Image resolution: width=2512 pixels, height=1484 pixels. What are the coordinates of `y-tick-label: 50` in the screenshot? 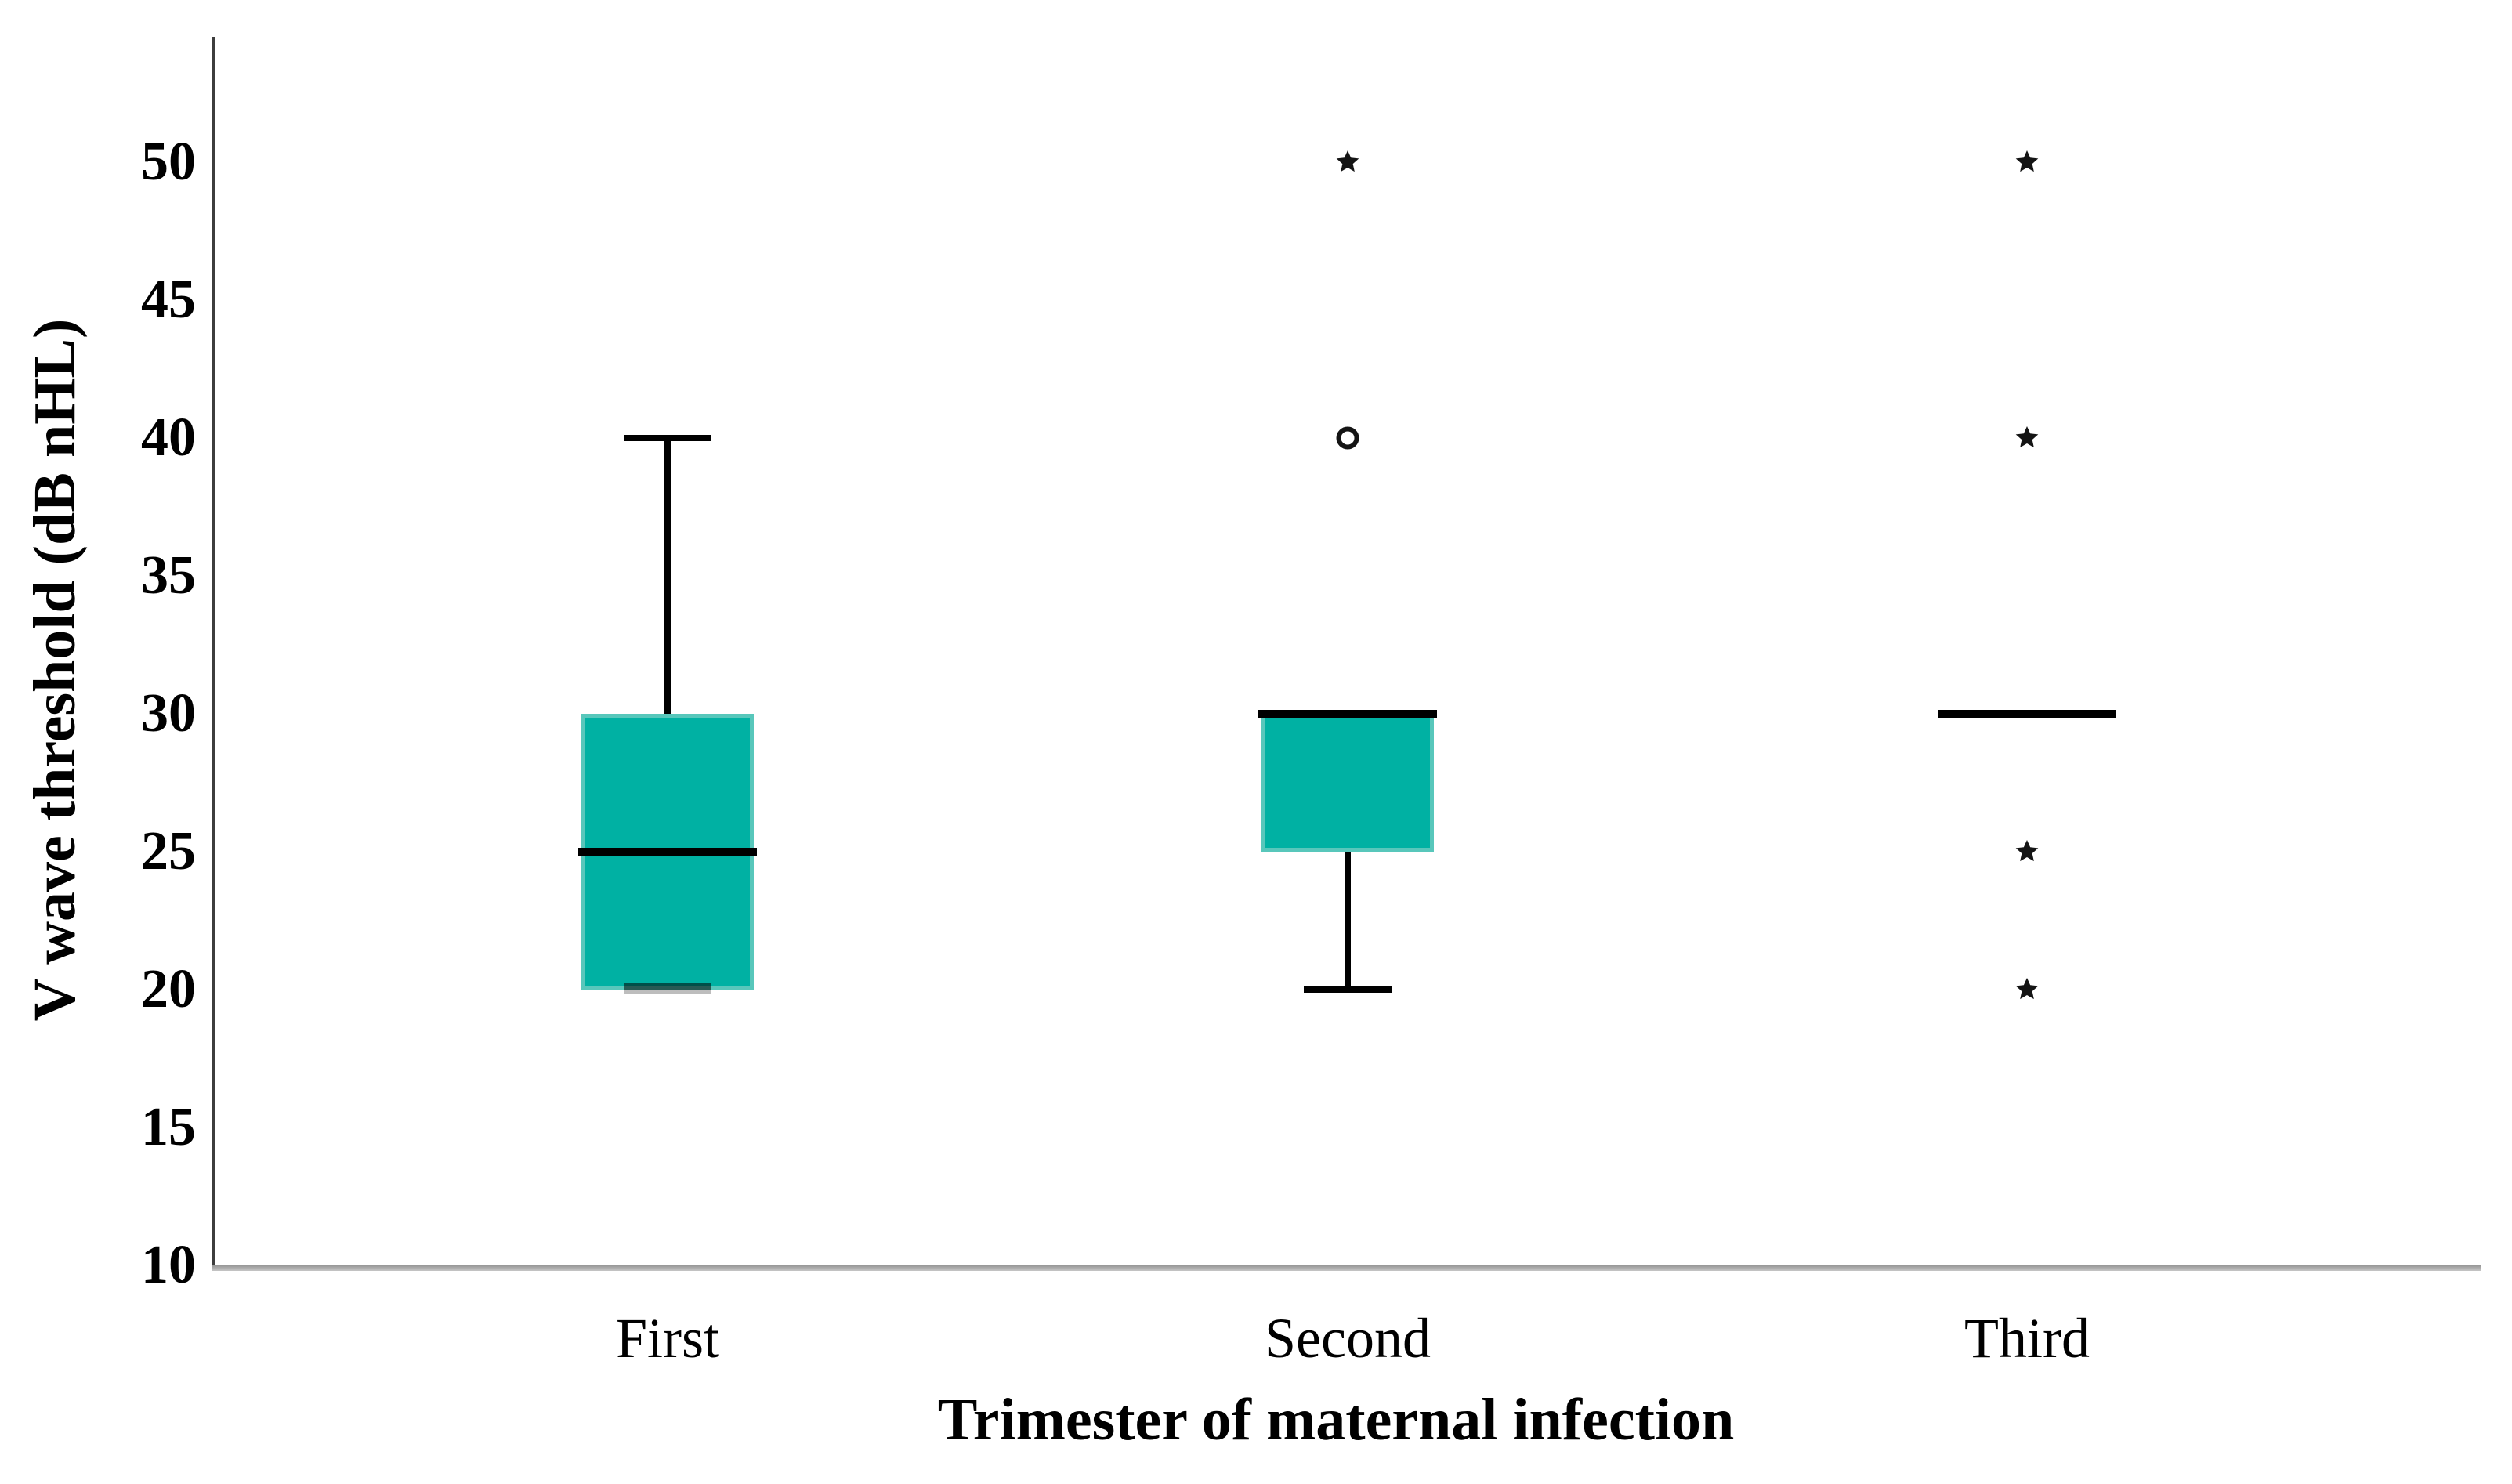 It's located at (168, 162).